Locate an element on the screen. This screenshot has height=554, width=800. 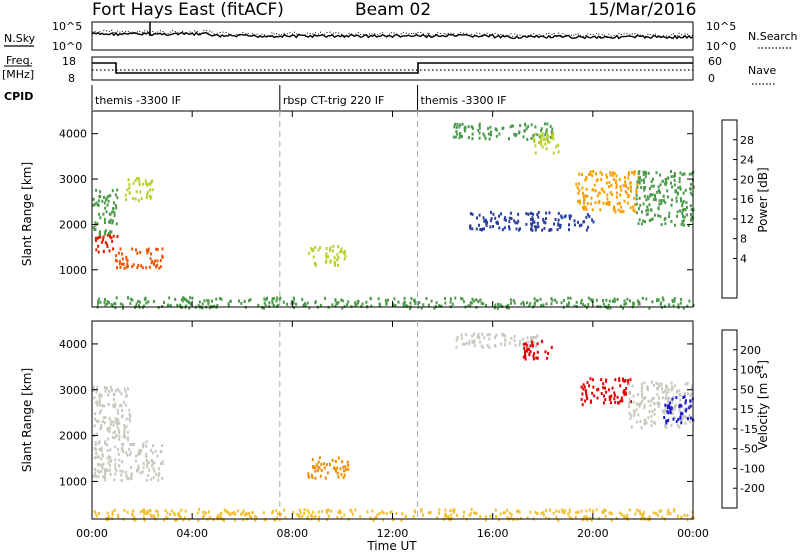
scatter-blob is located at coordinates (503, 131).